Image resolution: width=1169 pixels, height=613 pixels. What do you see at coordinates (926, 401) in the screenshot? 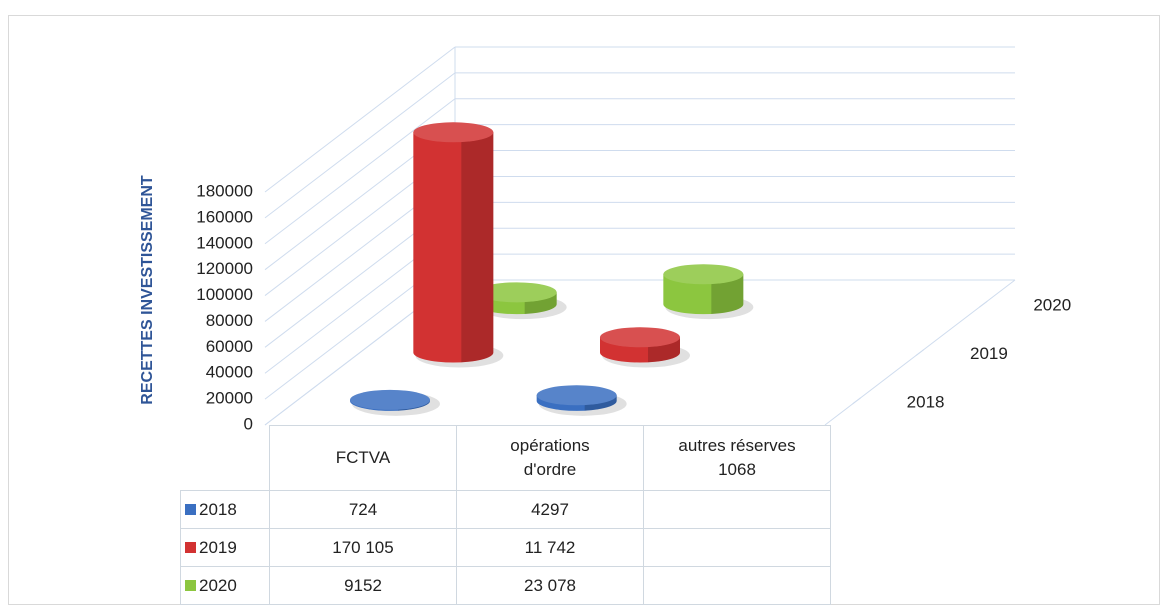
I see `depth-label: 2018` at bounding box center [926, 401].